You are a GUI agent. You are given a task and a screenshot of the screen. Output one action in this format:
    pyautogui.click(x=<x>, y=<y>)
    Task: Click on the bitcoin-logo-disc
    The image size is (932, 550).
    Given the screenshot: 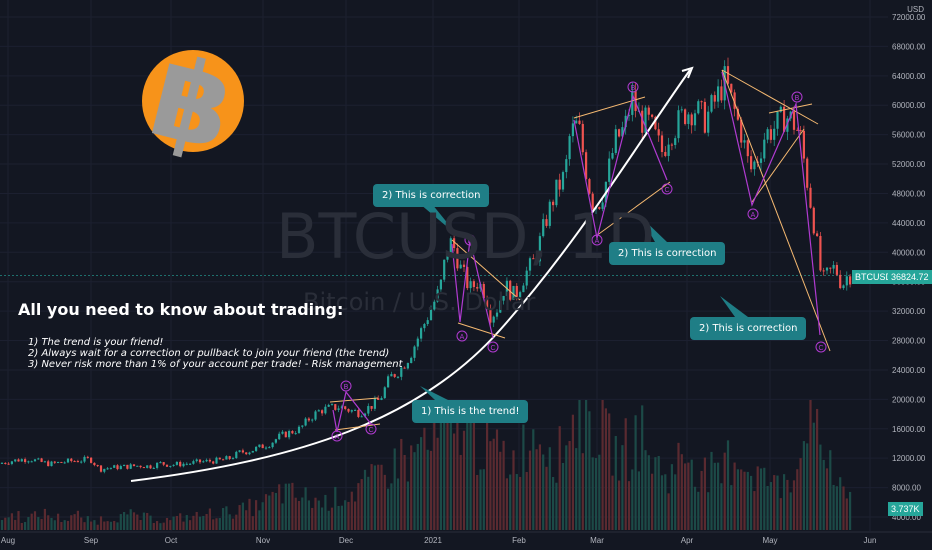 What is the action you would take?
    pyautogui.click(x=193, y=101)
    